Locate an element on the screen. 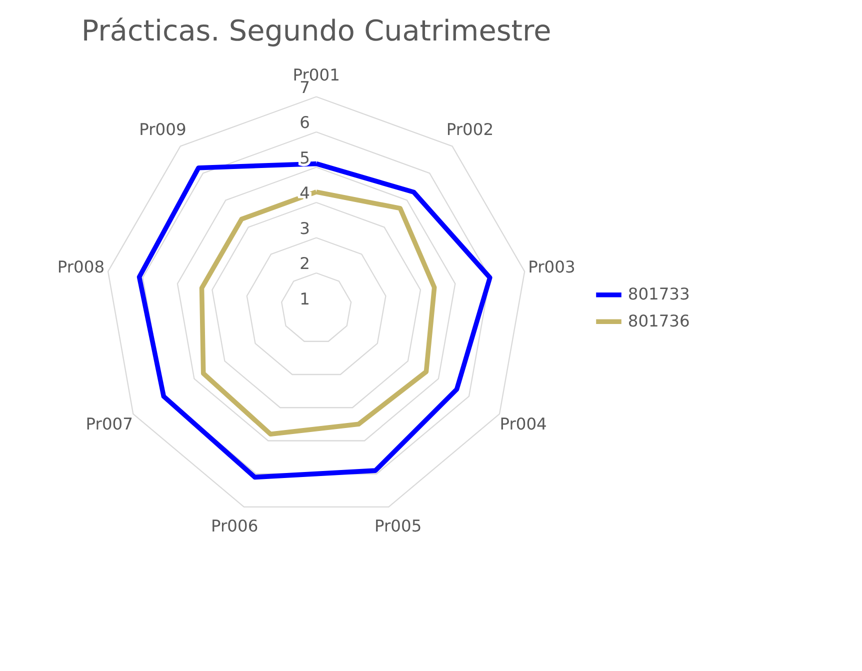  spoke-label: Pr005 is located at coordinates (398, 526).